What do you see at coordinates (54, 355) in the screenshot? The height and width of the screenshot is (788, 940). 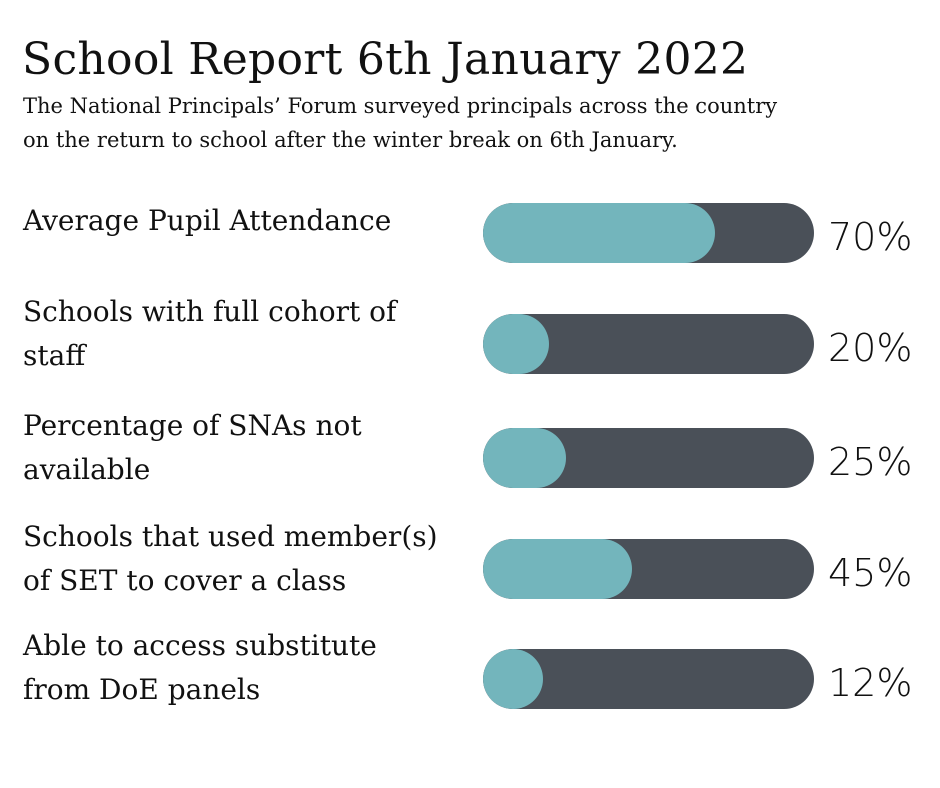 I see `row-label-line: staff` at bounding box center [54, 355].